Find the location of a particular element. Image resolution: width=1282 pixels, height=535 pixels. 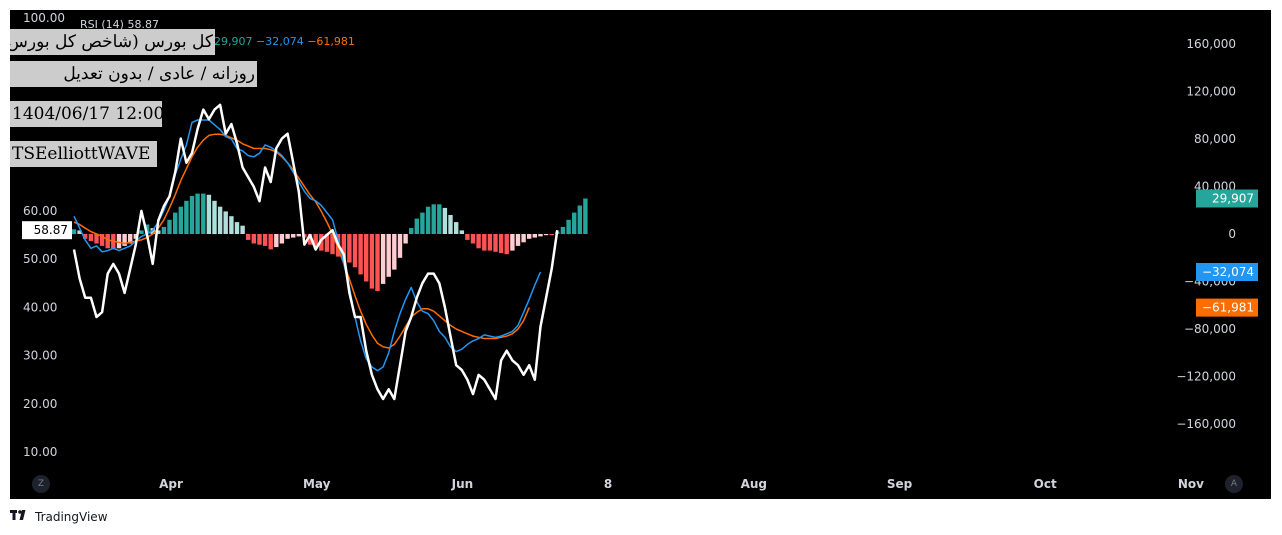

rsi-legend: RSI (14) 58.87 is located at coordinates (119, 24).